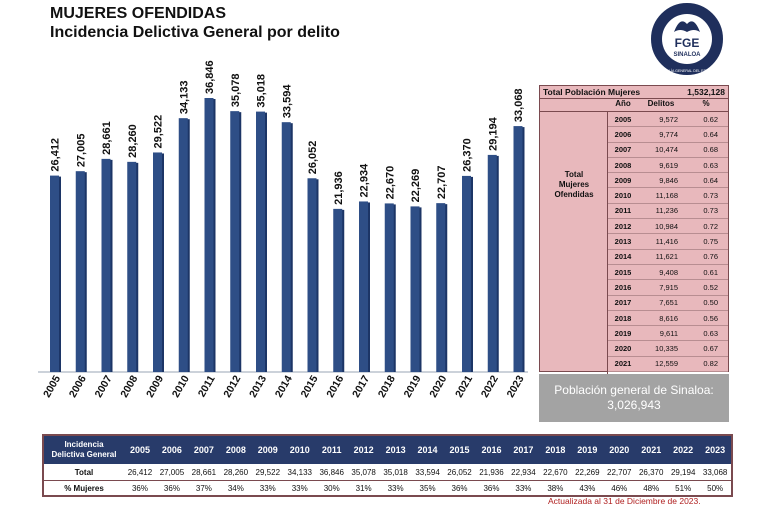  Describe the element at coordinates (668, 135) in the screenshot. I see `side-table-row: 2006 9,774 0.64` at that location.